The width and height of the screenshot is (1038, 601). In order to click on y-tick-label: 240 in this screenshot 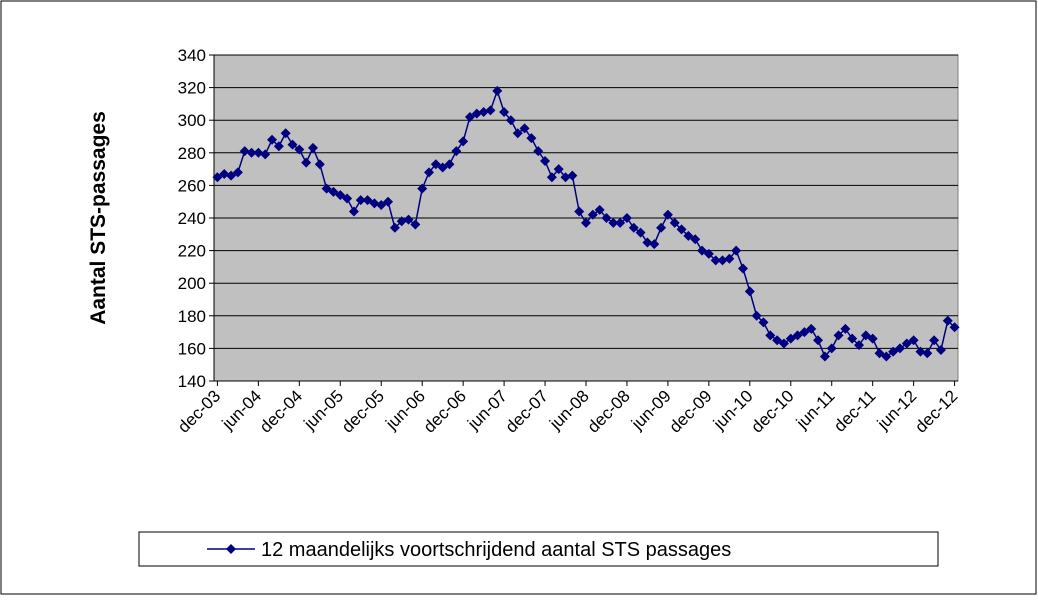, I will do `click(192, 218)`.